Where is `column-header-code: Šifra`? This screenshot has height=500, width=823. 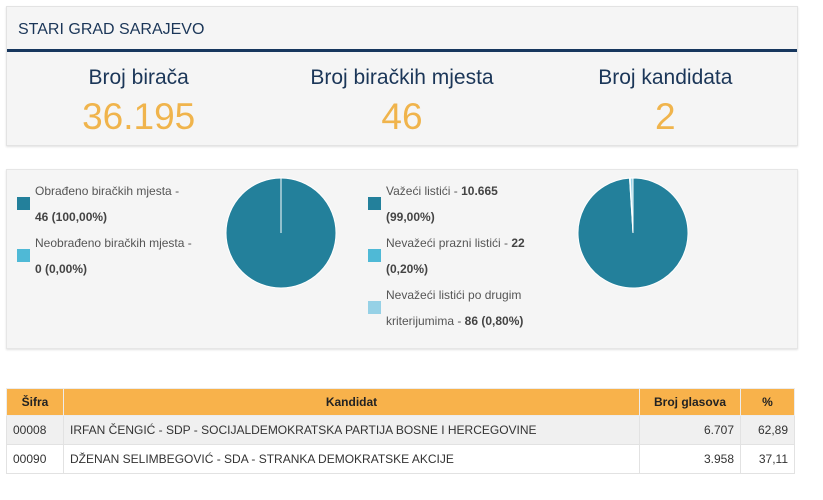
column-header-code: Šifra is located at coordinates (35, 402).